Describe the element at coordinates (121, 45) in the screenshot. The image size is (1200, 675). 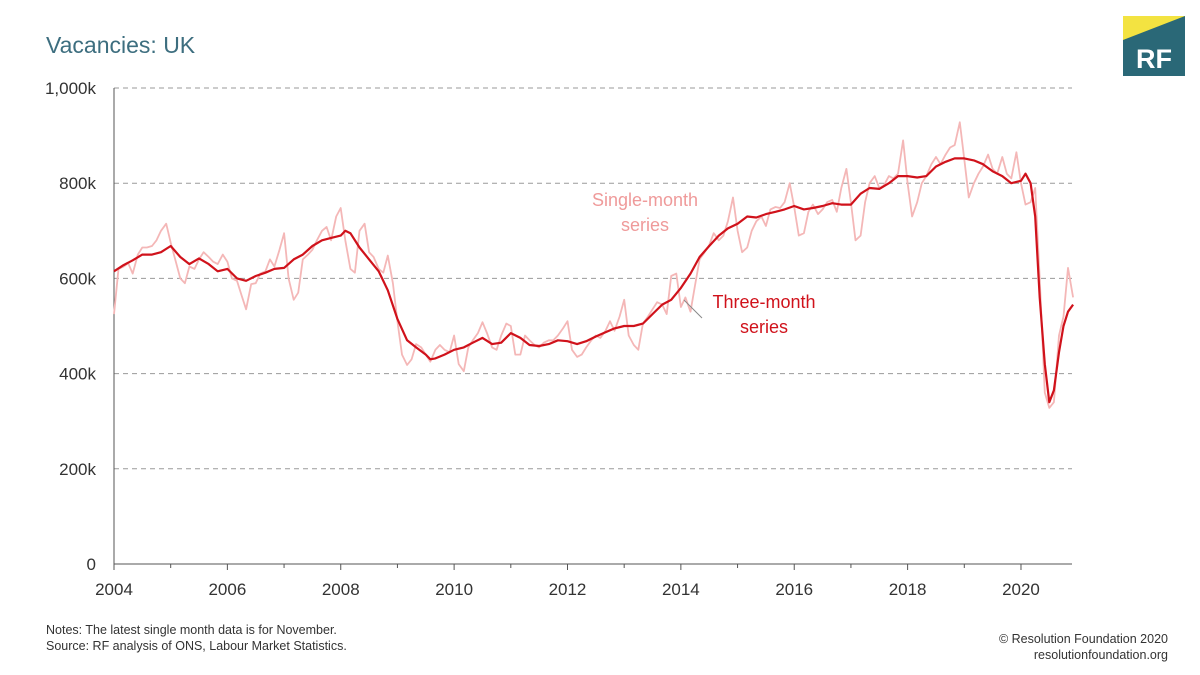
I see `chart-title: Vacancies: UK` at that location.